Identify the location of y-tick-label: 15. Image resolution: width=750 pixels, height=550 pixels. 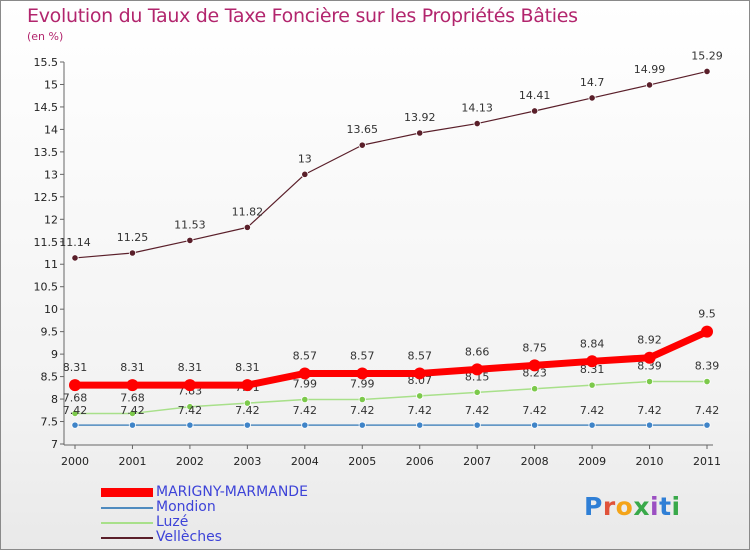
(51, 84).